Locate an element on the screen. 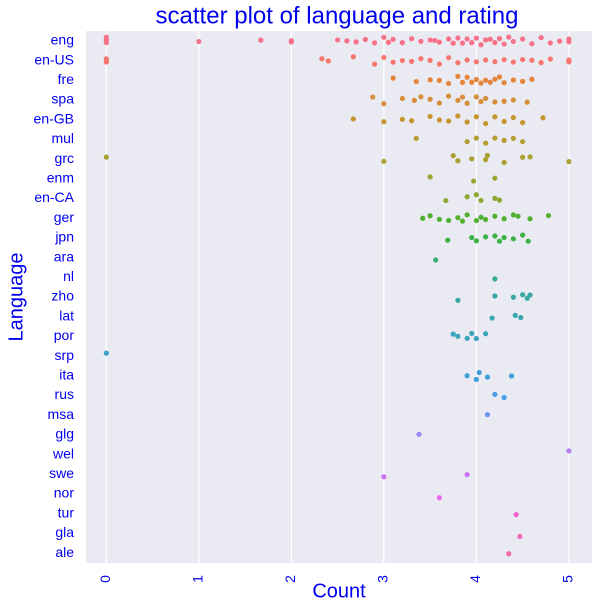 This screenshot has height=614, width=598. y-tick-label: ara is located at coordinates (64, 256).